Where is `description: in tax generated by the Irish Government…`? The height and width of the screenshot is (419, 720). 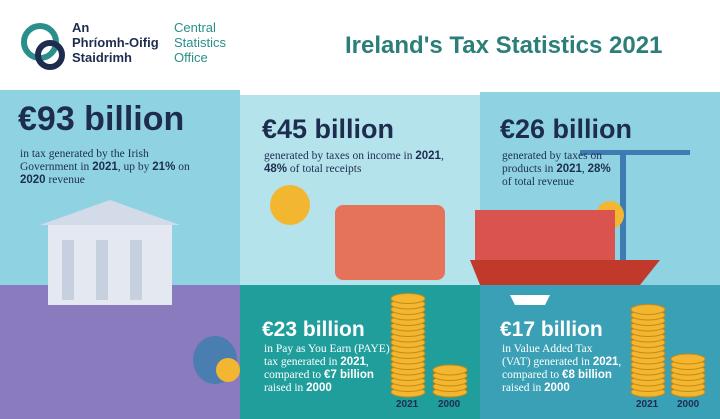 description: in tax generated by the Irish Government… is located at coordinates (107, 167).